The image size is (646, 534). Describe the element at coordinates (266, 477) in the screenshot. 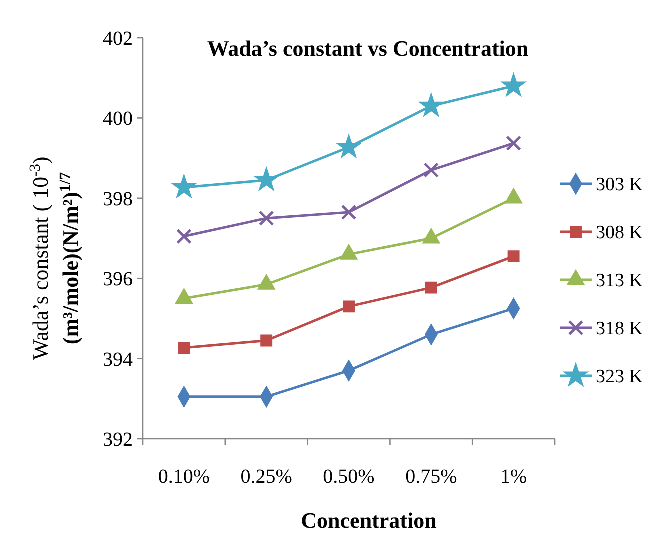

I see `x-tick-label: 0.25%` at that location.